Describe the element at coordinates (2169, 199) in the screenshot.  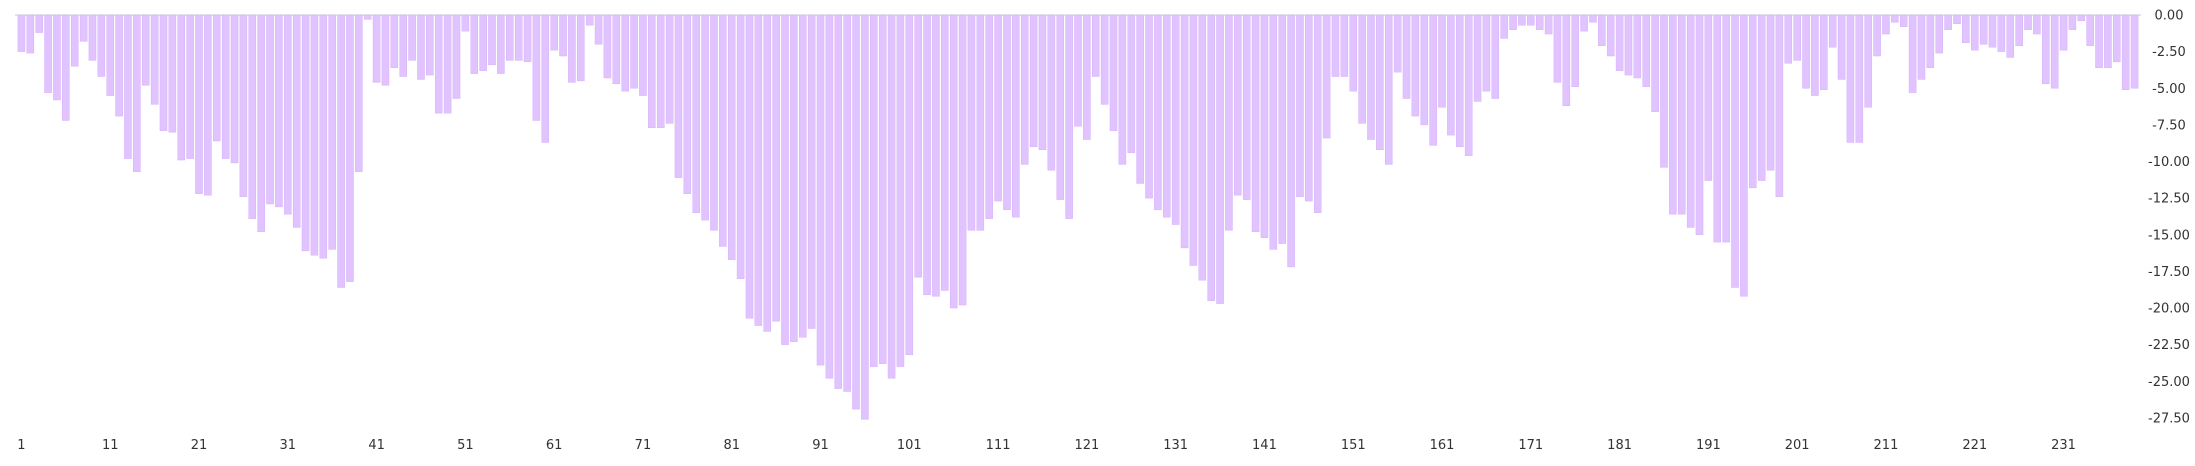
I see `y-tick-label: -12.50` at that location.